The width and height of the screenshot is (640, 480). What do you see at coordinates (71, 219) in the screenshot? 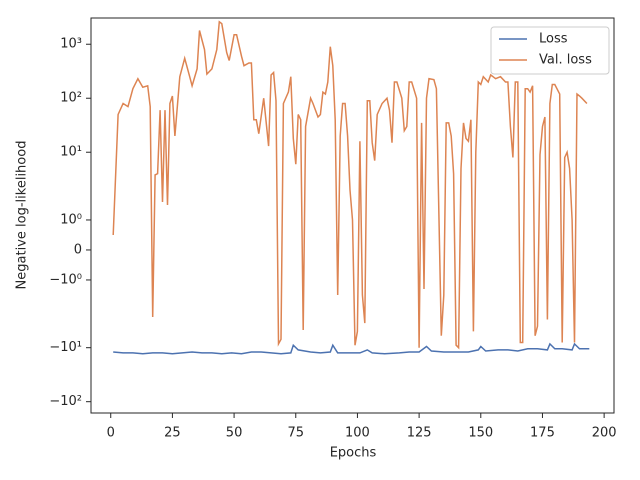
I see `y-tick-label: 10⁰` at bounding box center [71, 219].